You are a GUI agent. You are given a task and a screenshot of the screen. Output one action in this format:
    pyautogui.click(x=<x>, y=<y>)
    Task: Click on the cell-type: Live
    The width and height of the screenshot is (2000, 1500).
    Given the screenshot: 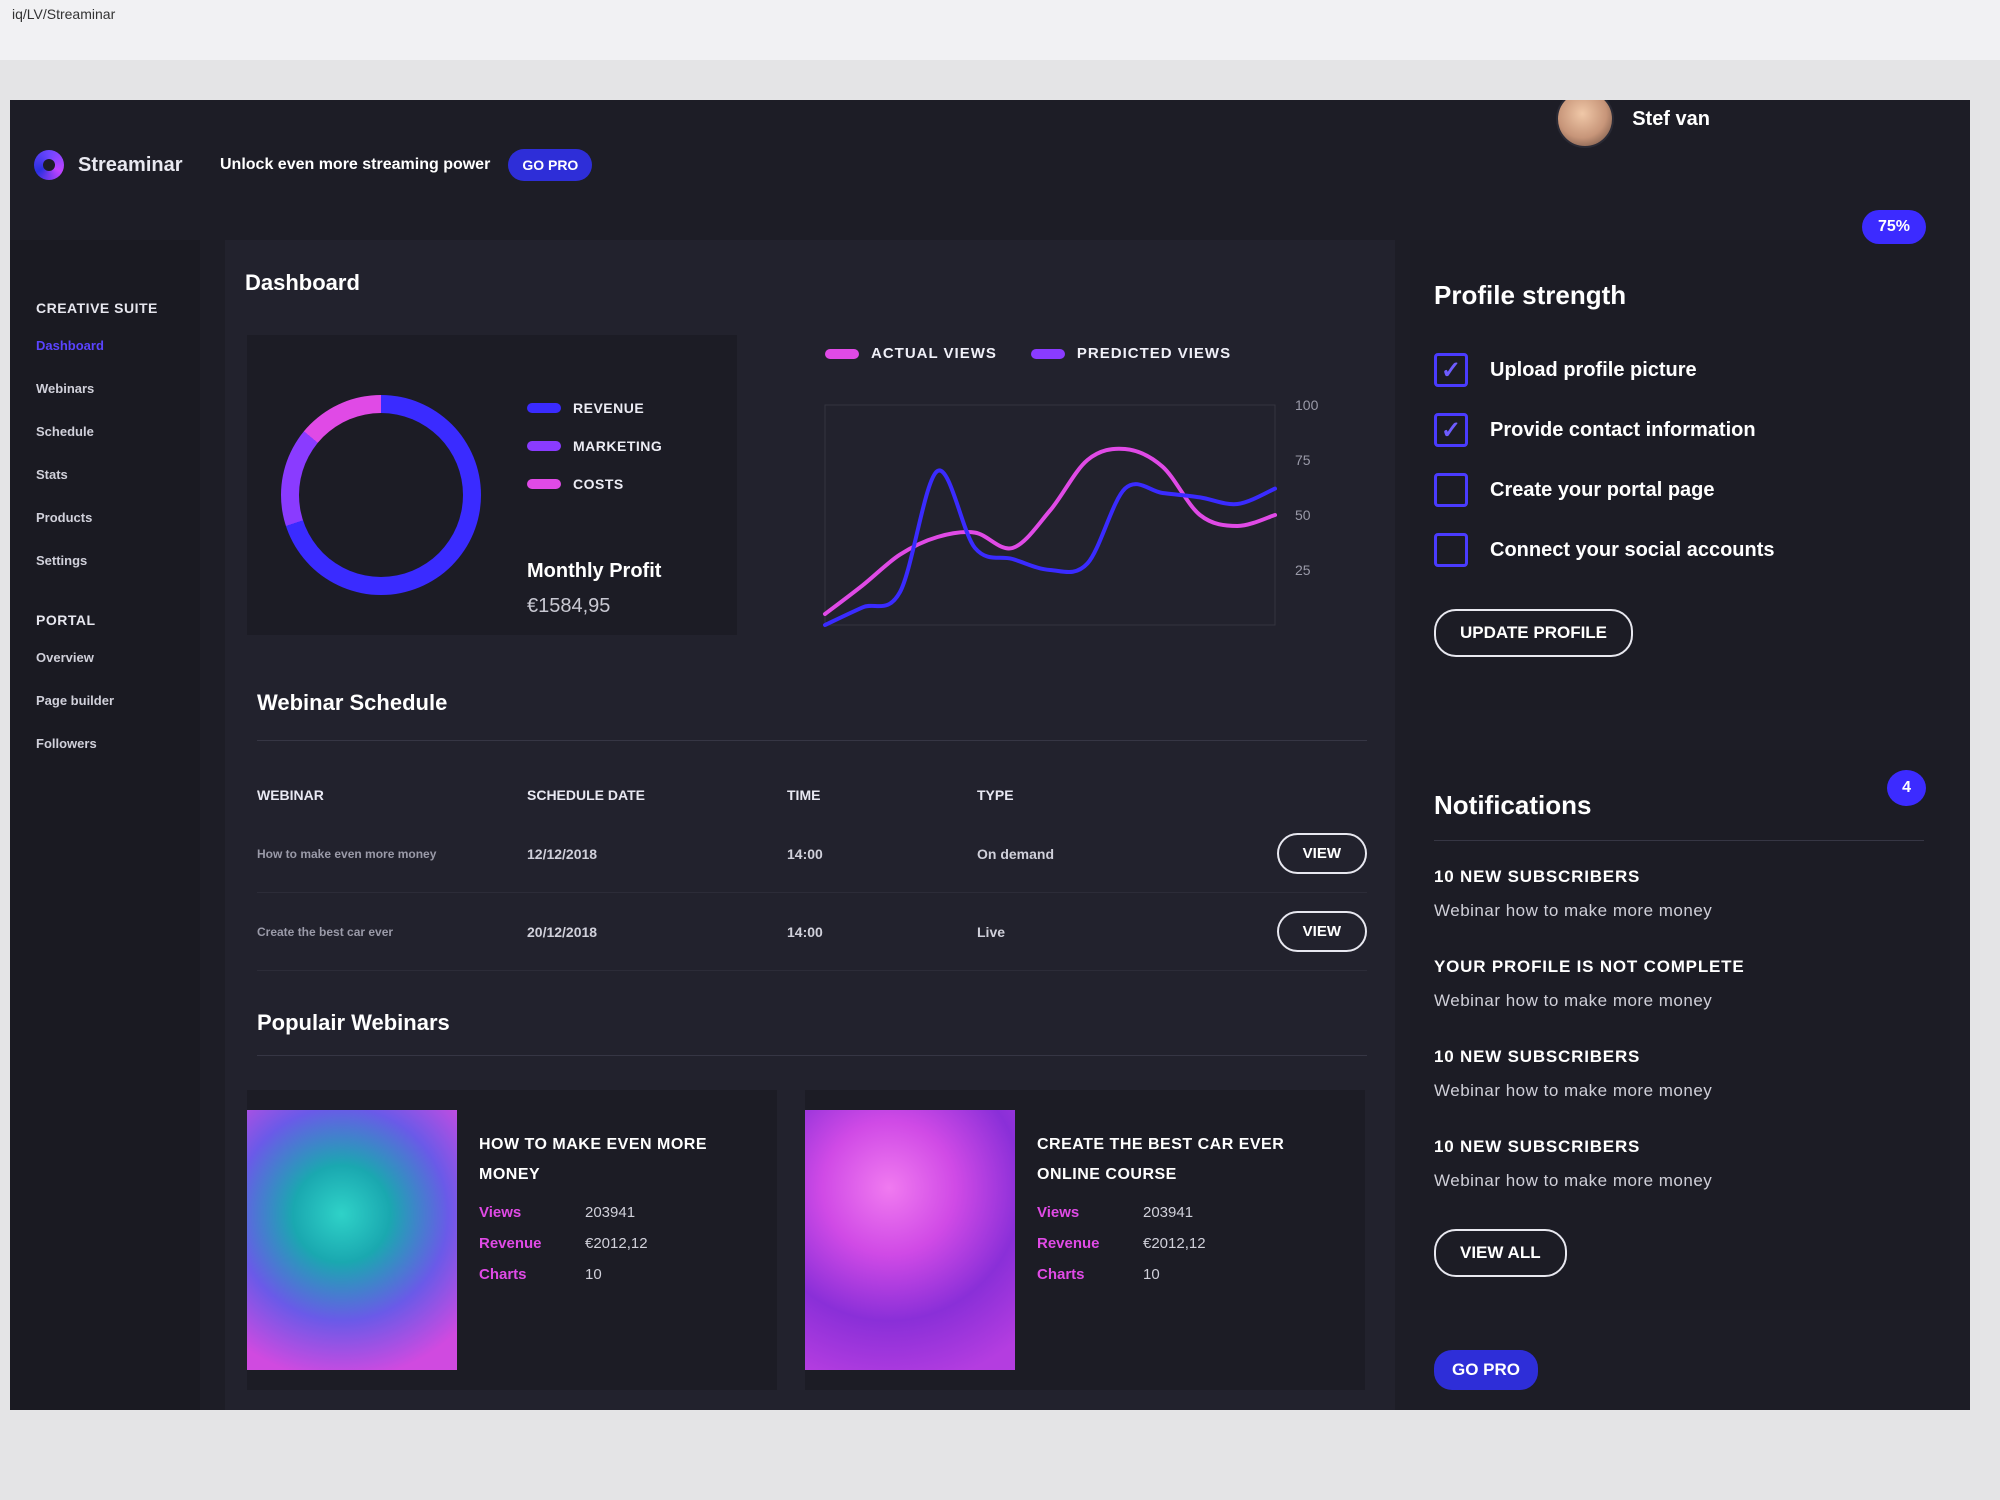 What is the action you would take?
    pyautogui.click(x=991, y=931)
    